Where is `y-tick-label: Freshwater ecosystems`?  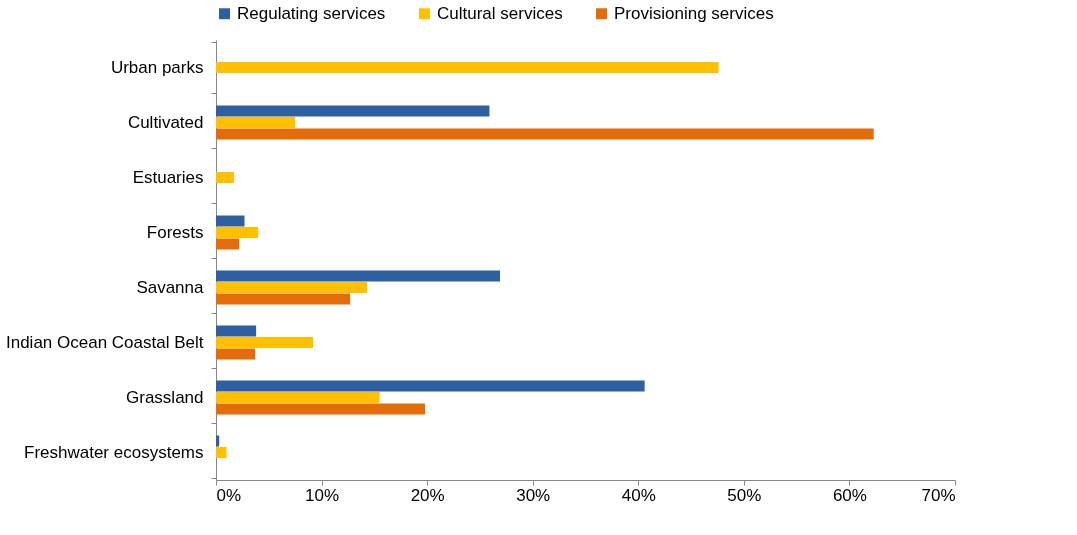 y-tick-label: Freshwater ecosystems is located at coordinates (114, 452).